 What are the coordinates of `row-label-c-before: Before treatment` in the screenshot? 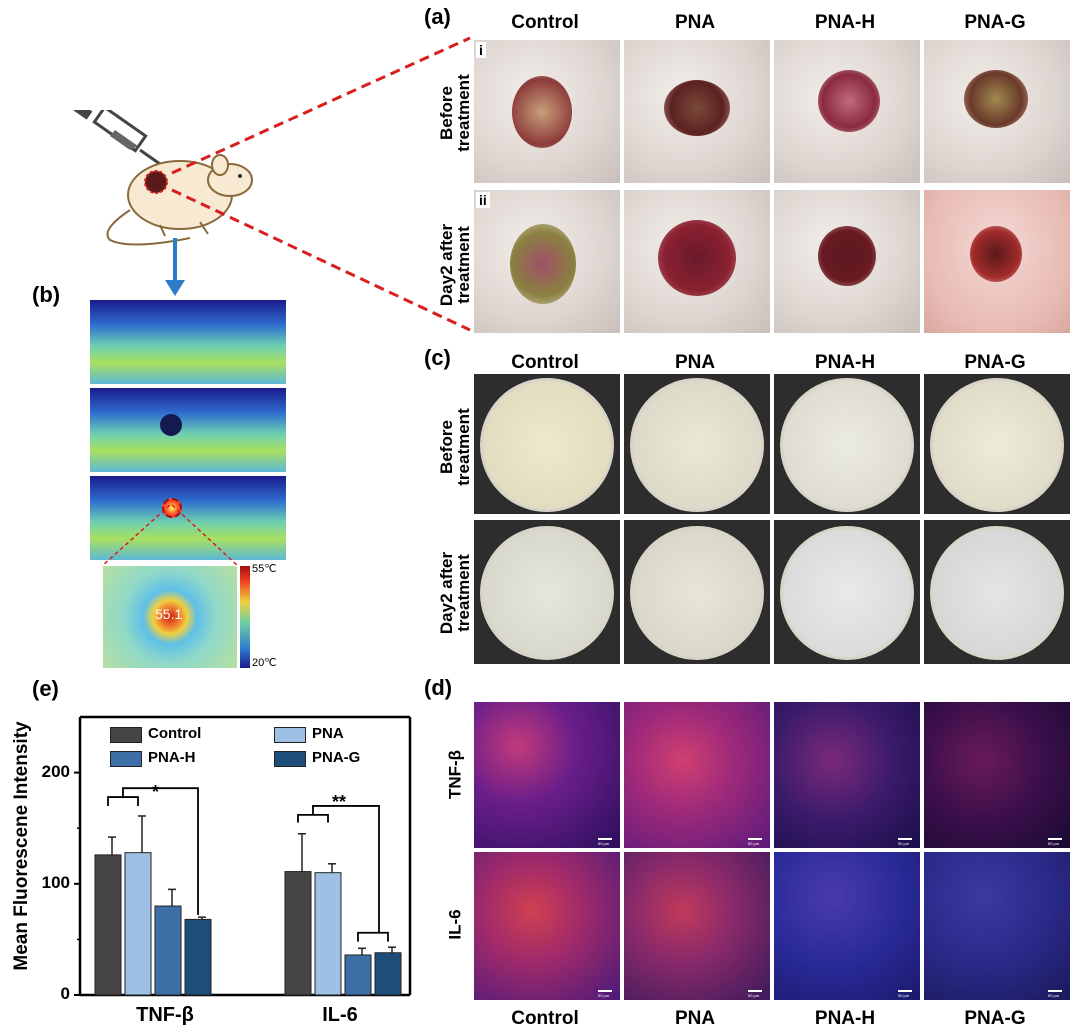 It's located at (455, 447).